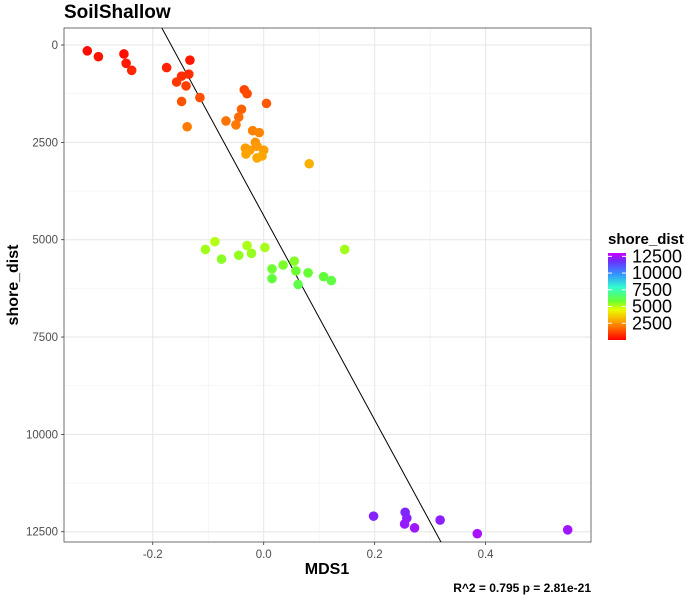 The height and width of the screenshot is (600, 700). I want to click on legend-label: 5000, so click(652, 307).